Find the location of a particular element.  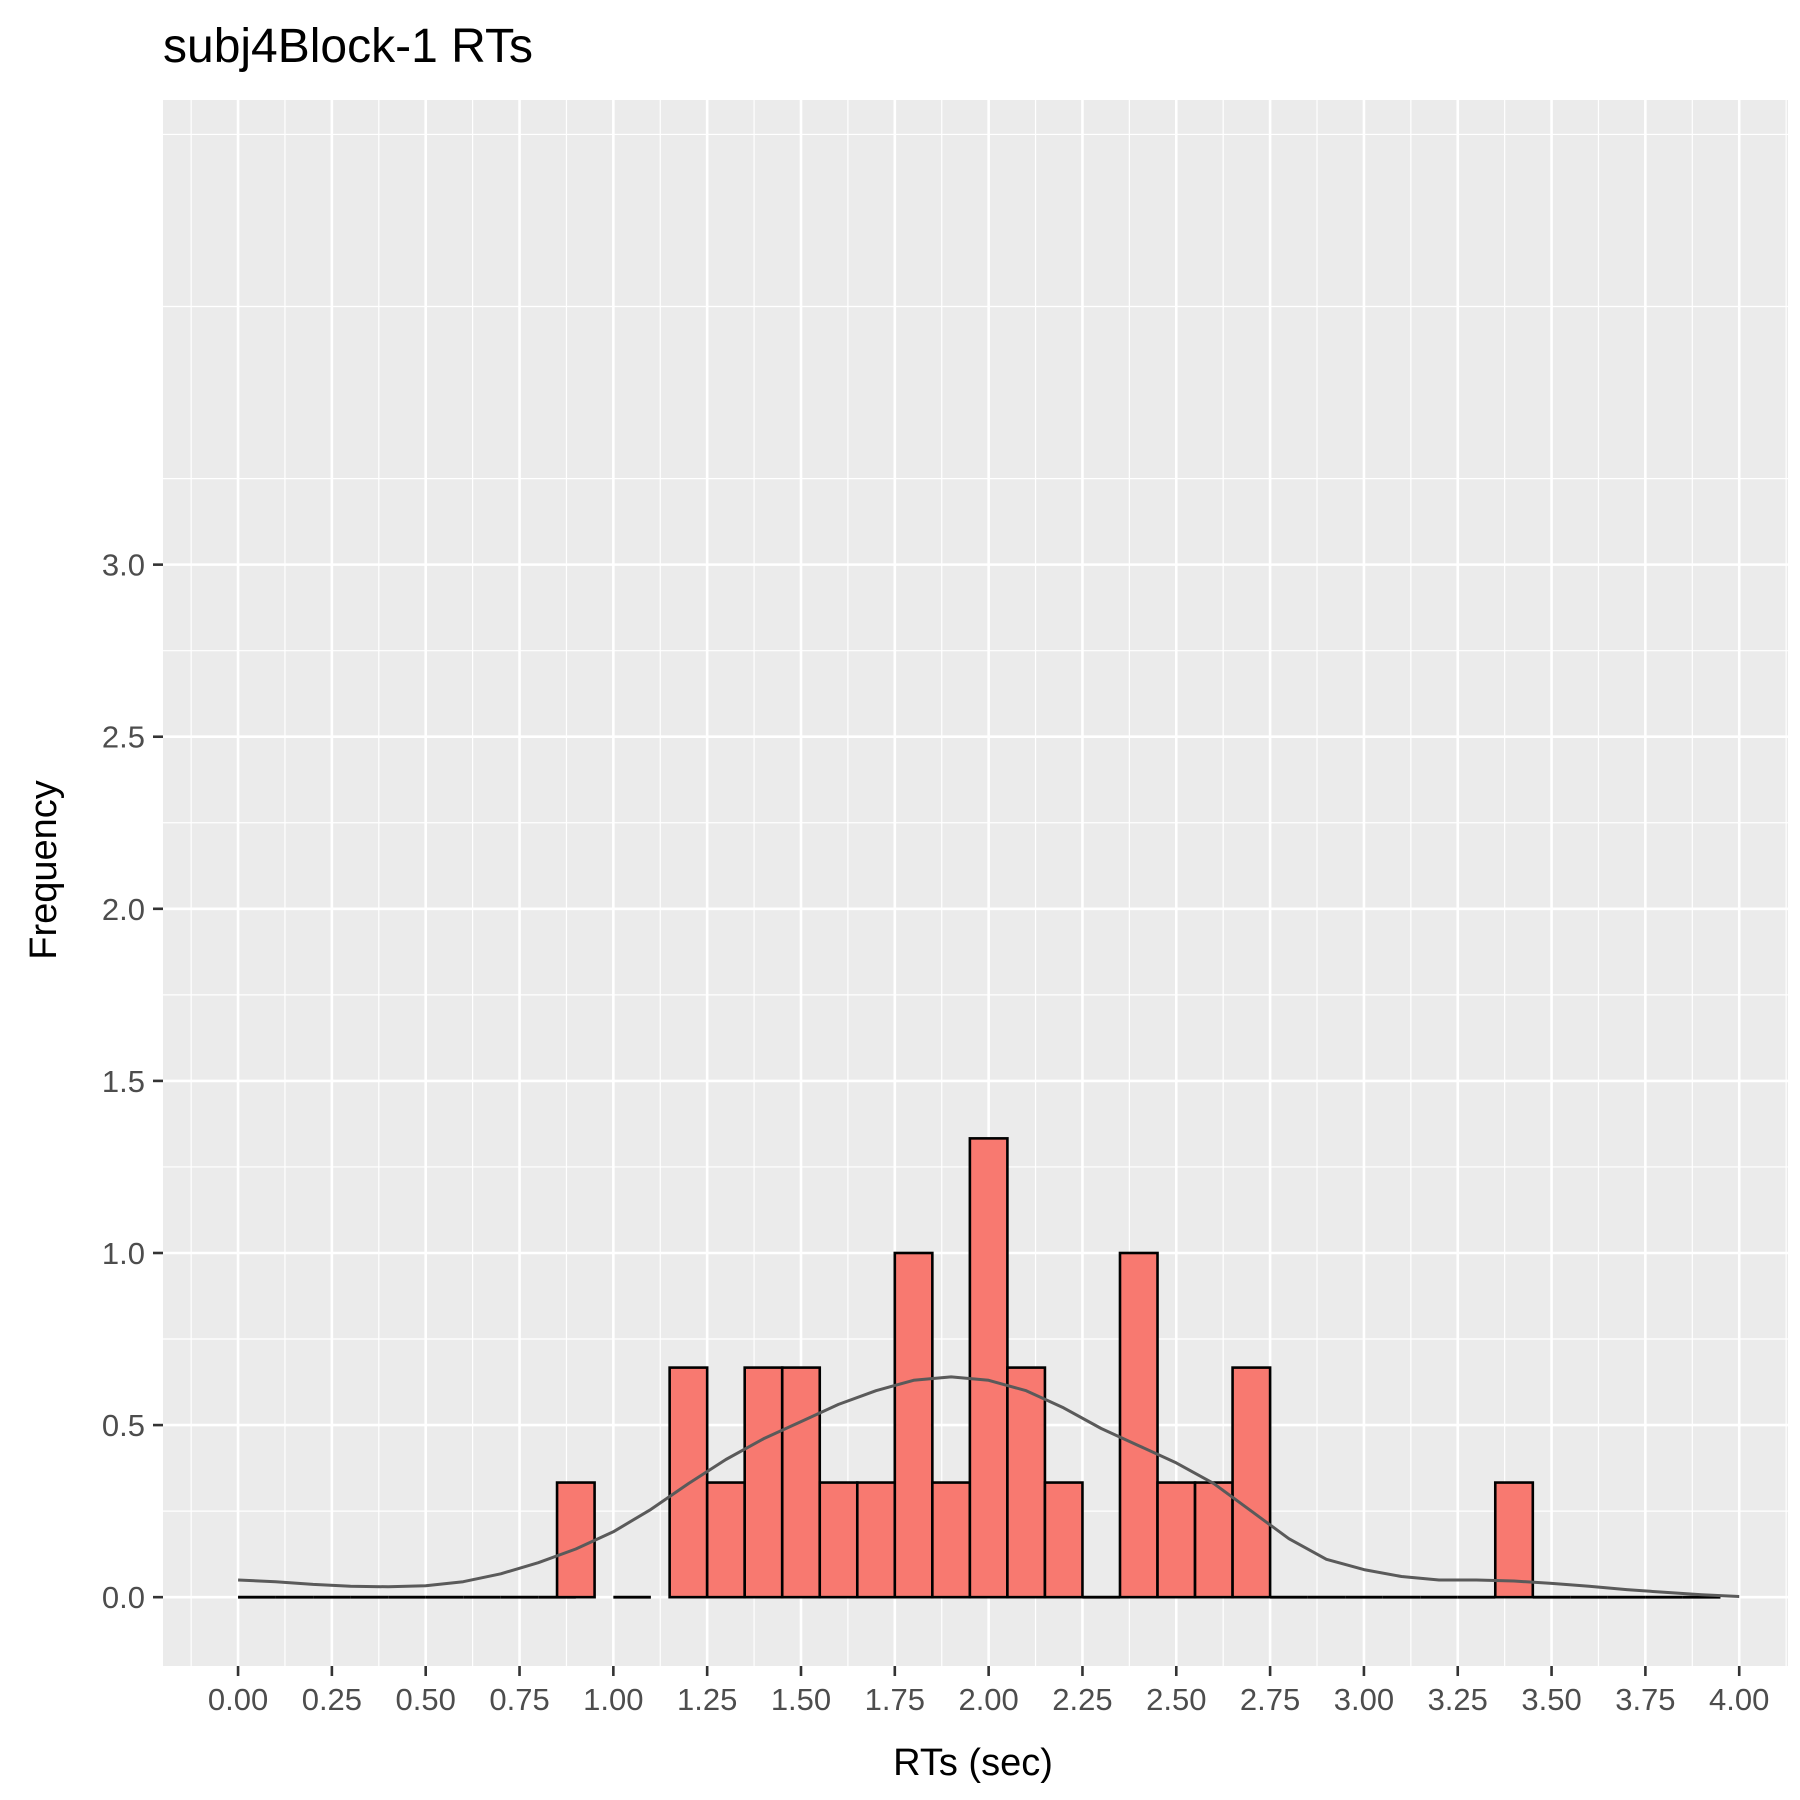

density-curve is located at coordinates (989, 1486).